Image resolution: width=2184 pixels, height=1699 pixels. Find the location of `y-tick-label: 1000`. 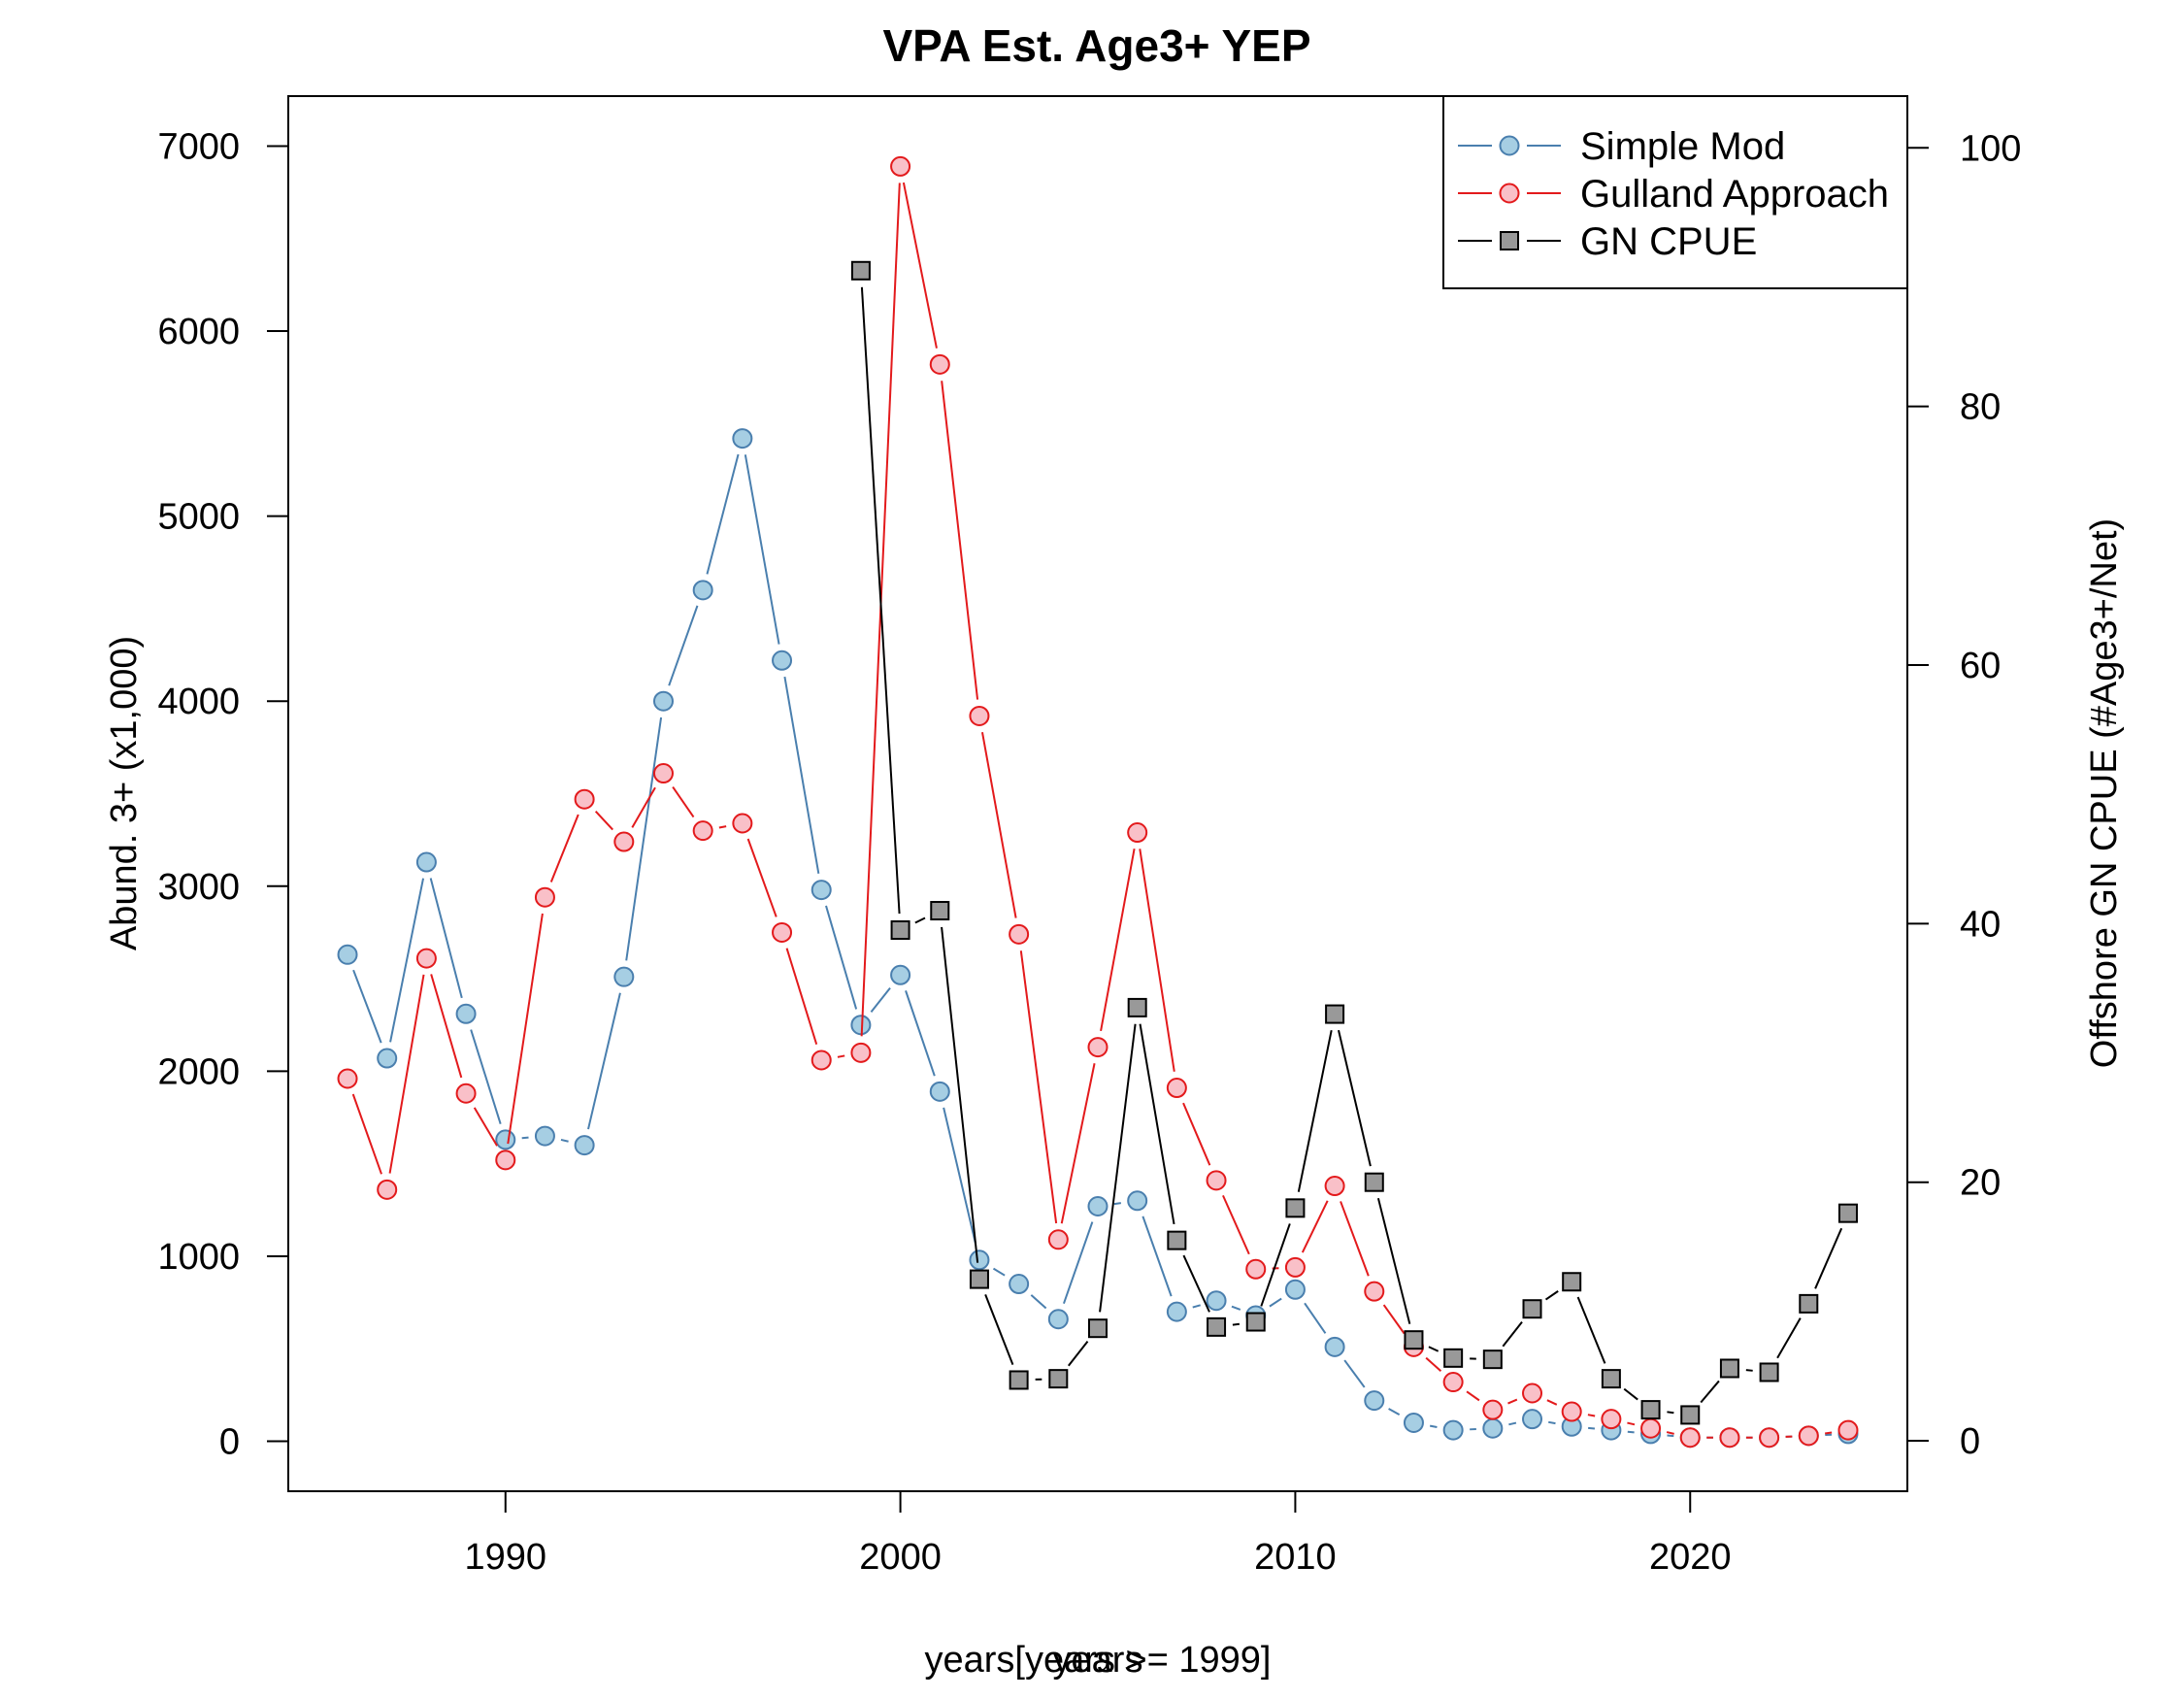

y-tick-label: 1000 is located at coordinates (198, 1257).